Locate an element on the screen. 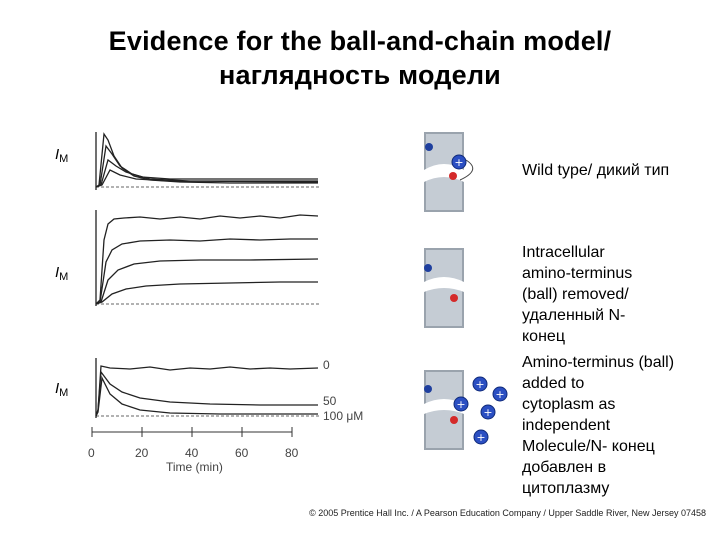 This screenshot has height=540, width=720. time-tick-label: 40 is located at coordinates (192, 453).